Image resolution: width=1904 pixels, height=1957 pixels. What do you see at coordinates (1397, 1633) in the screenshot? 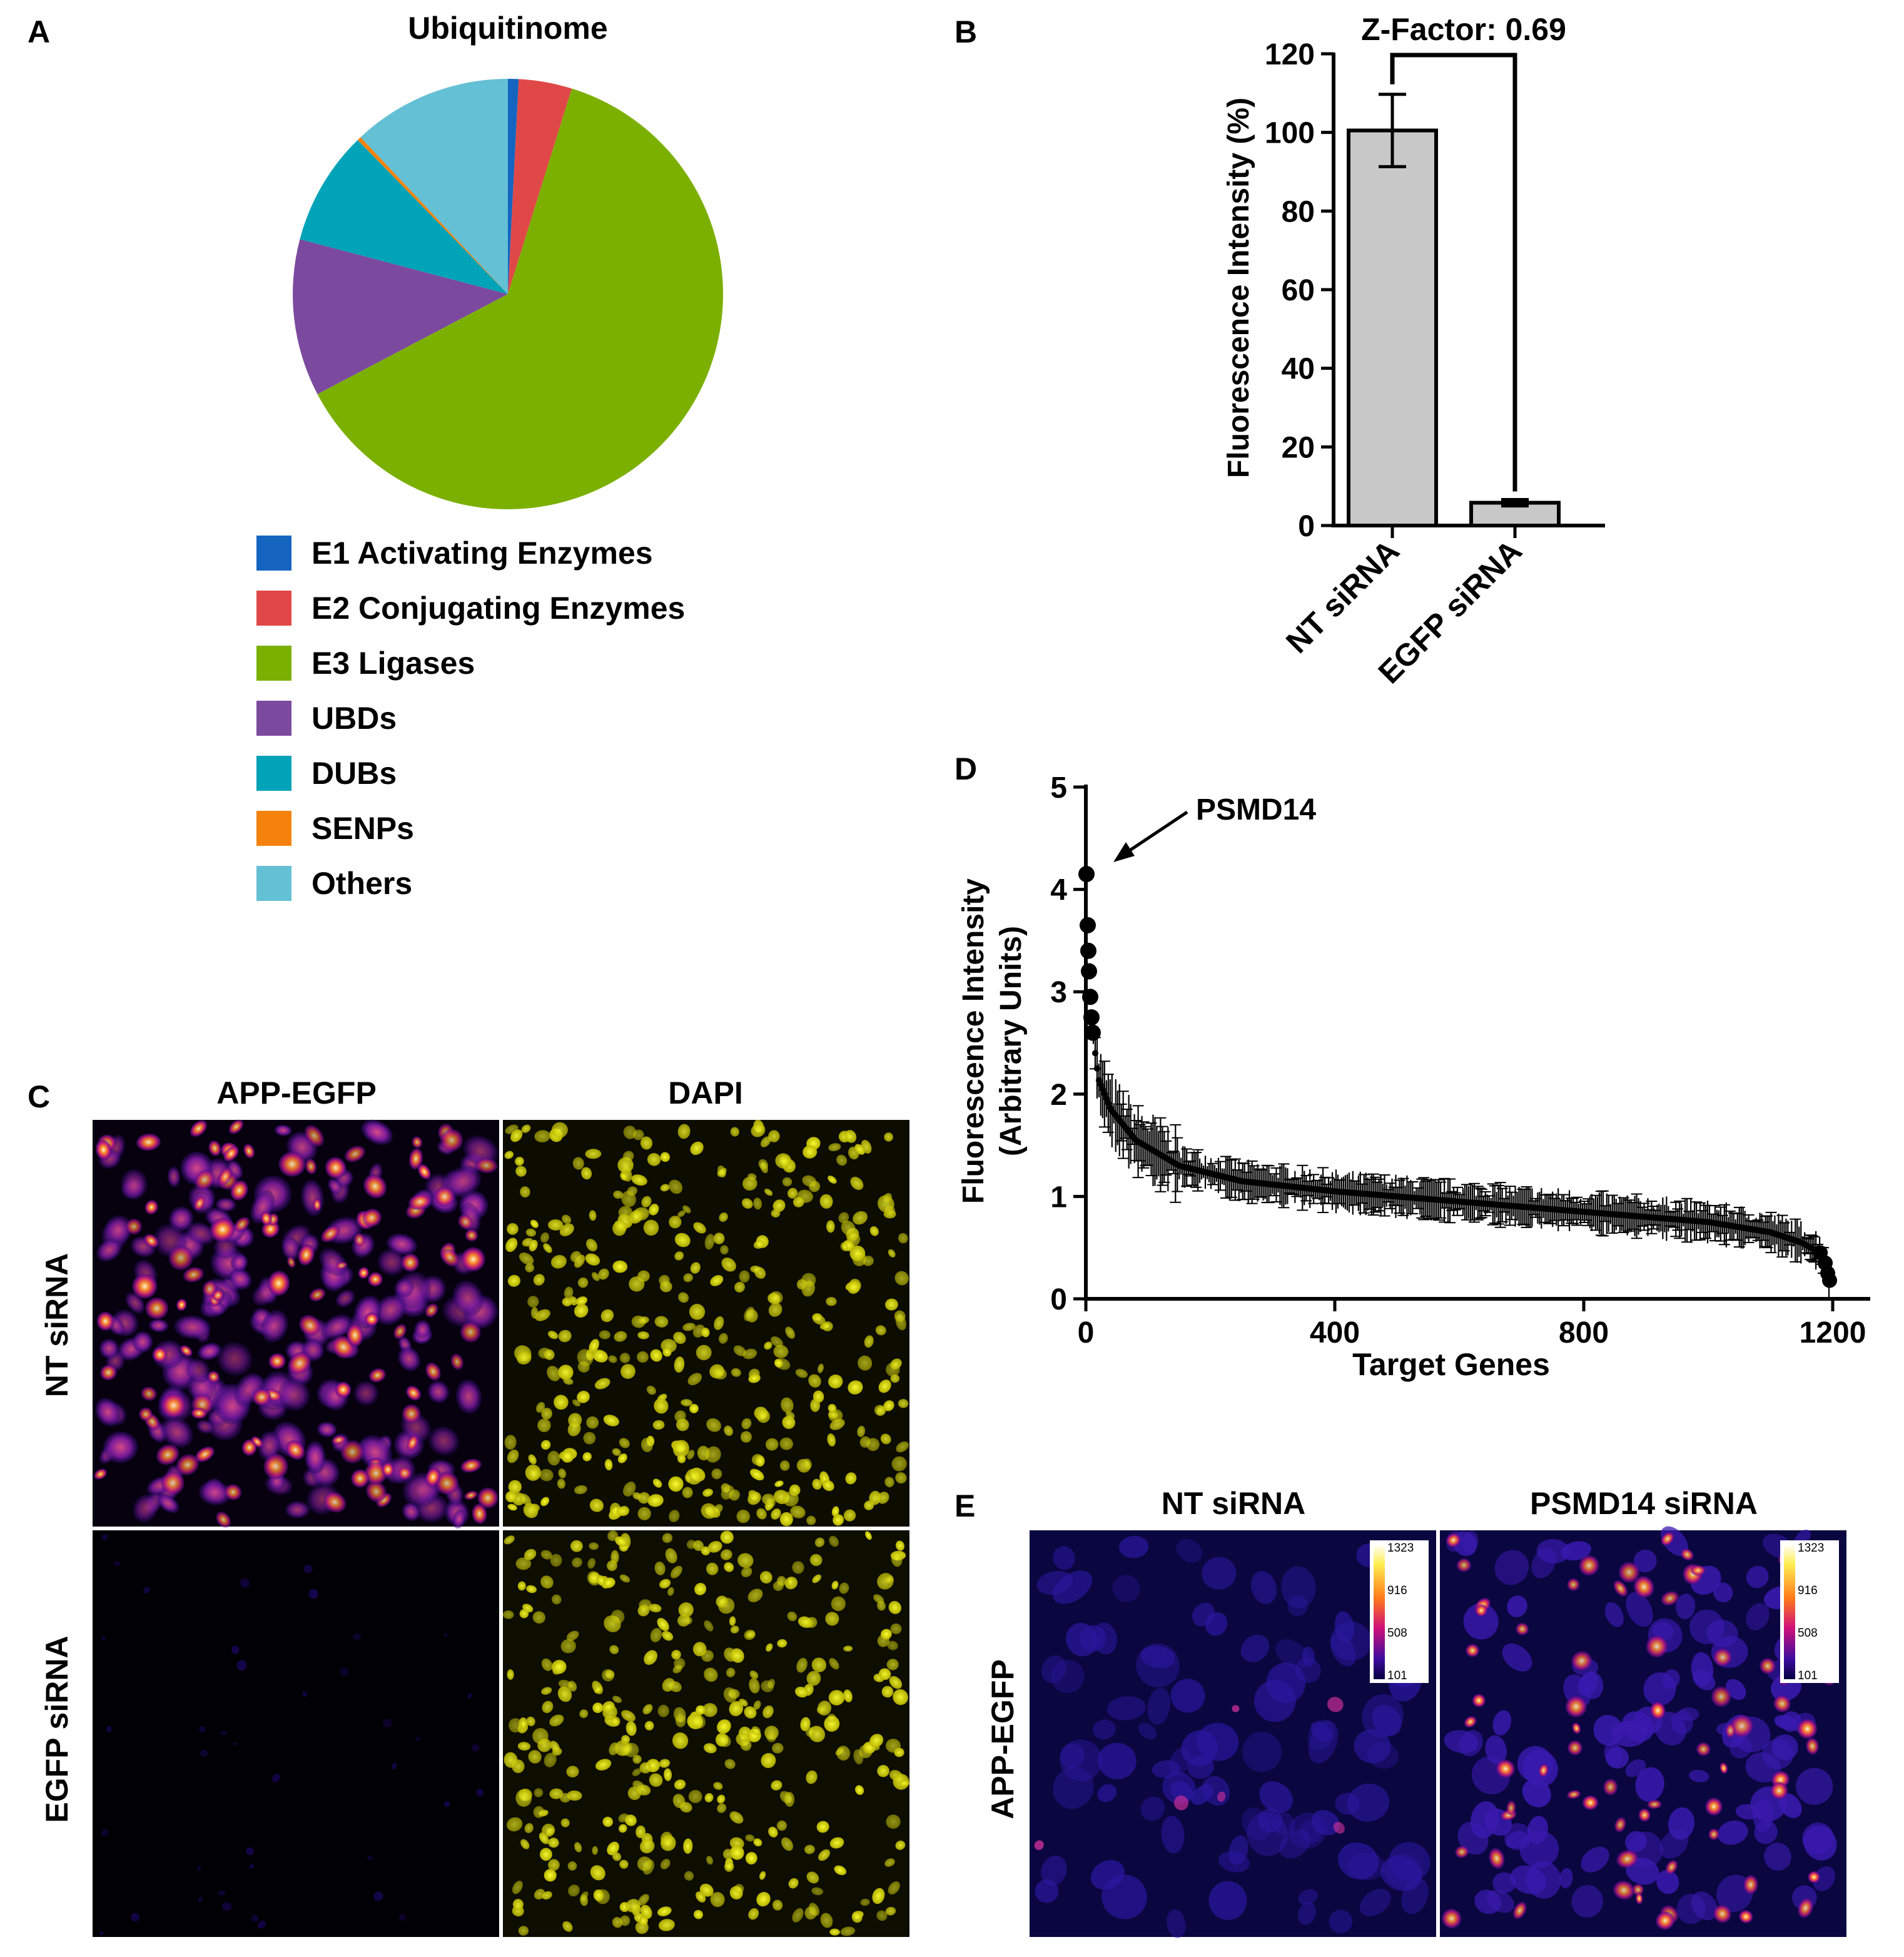
I see `scale-tick-508: 508` at bounding box center [1397, 1633].